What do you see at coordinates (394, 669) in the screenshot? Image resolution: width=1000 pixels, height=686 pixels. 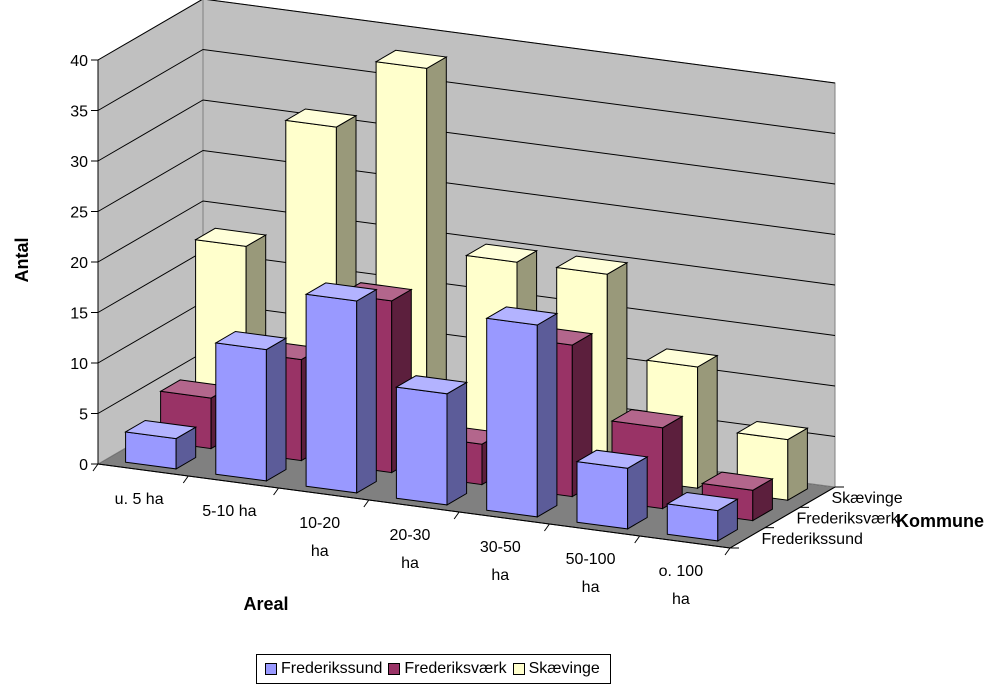 I see `legend-swatch-frederiksvaerk` at bounding box center [394, 669].